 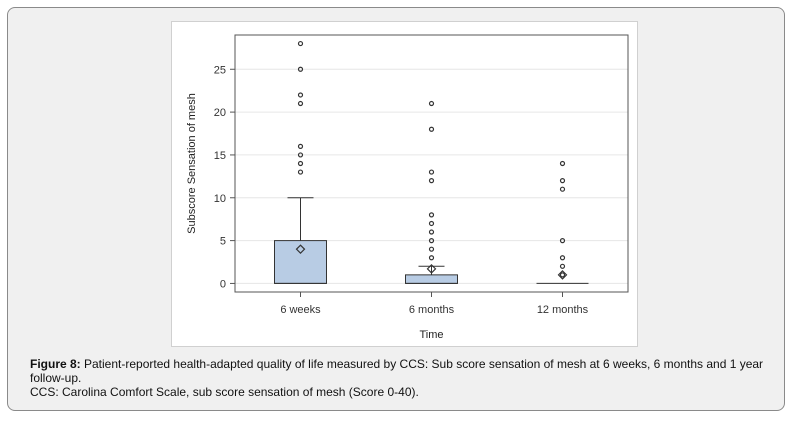 I want to click on y-tick-label: 5, so click(x=223, y=242).